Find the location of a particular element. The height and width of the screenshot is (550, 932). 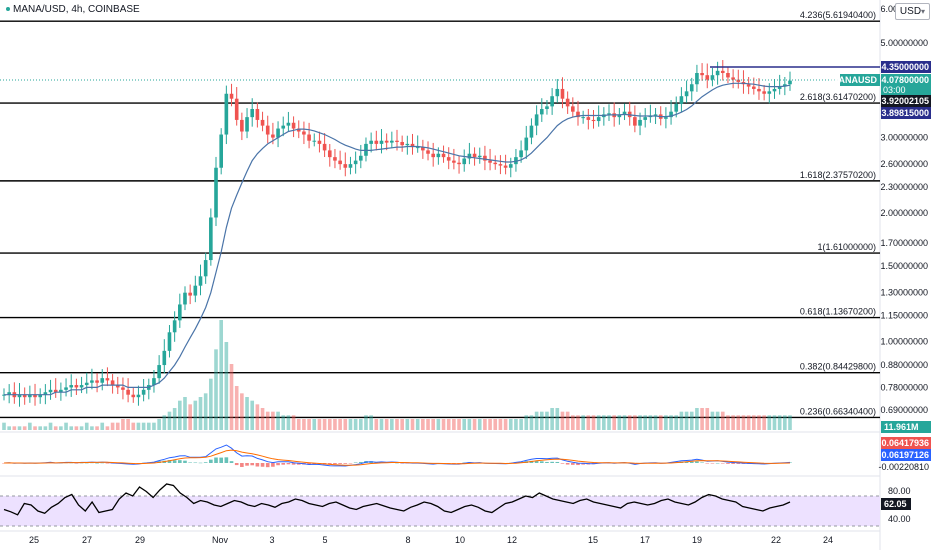

last-price-box: 4.07800000 03:00 is located at coordinates (906, 84).